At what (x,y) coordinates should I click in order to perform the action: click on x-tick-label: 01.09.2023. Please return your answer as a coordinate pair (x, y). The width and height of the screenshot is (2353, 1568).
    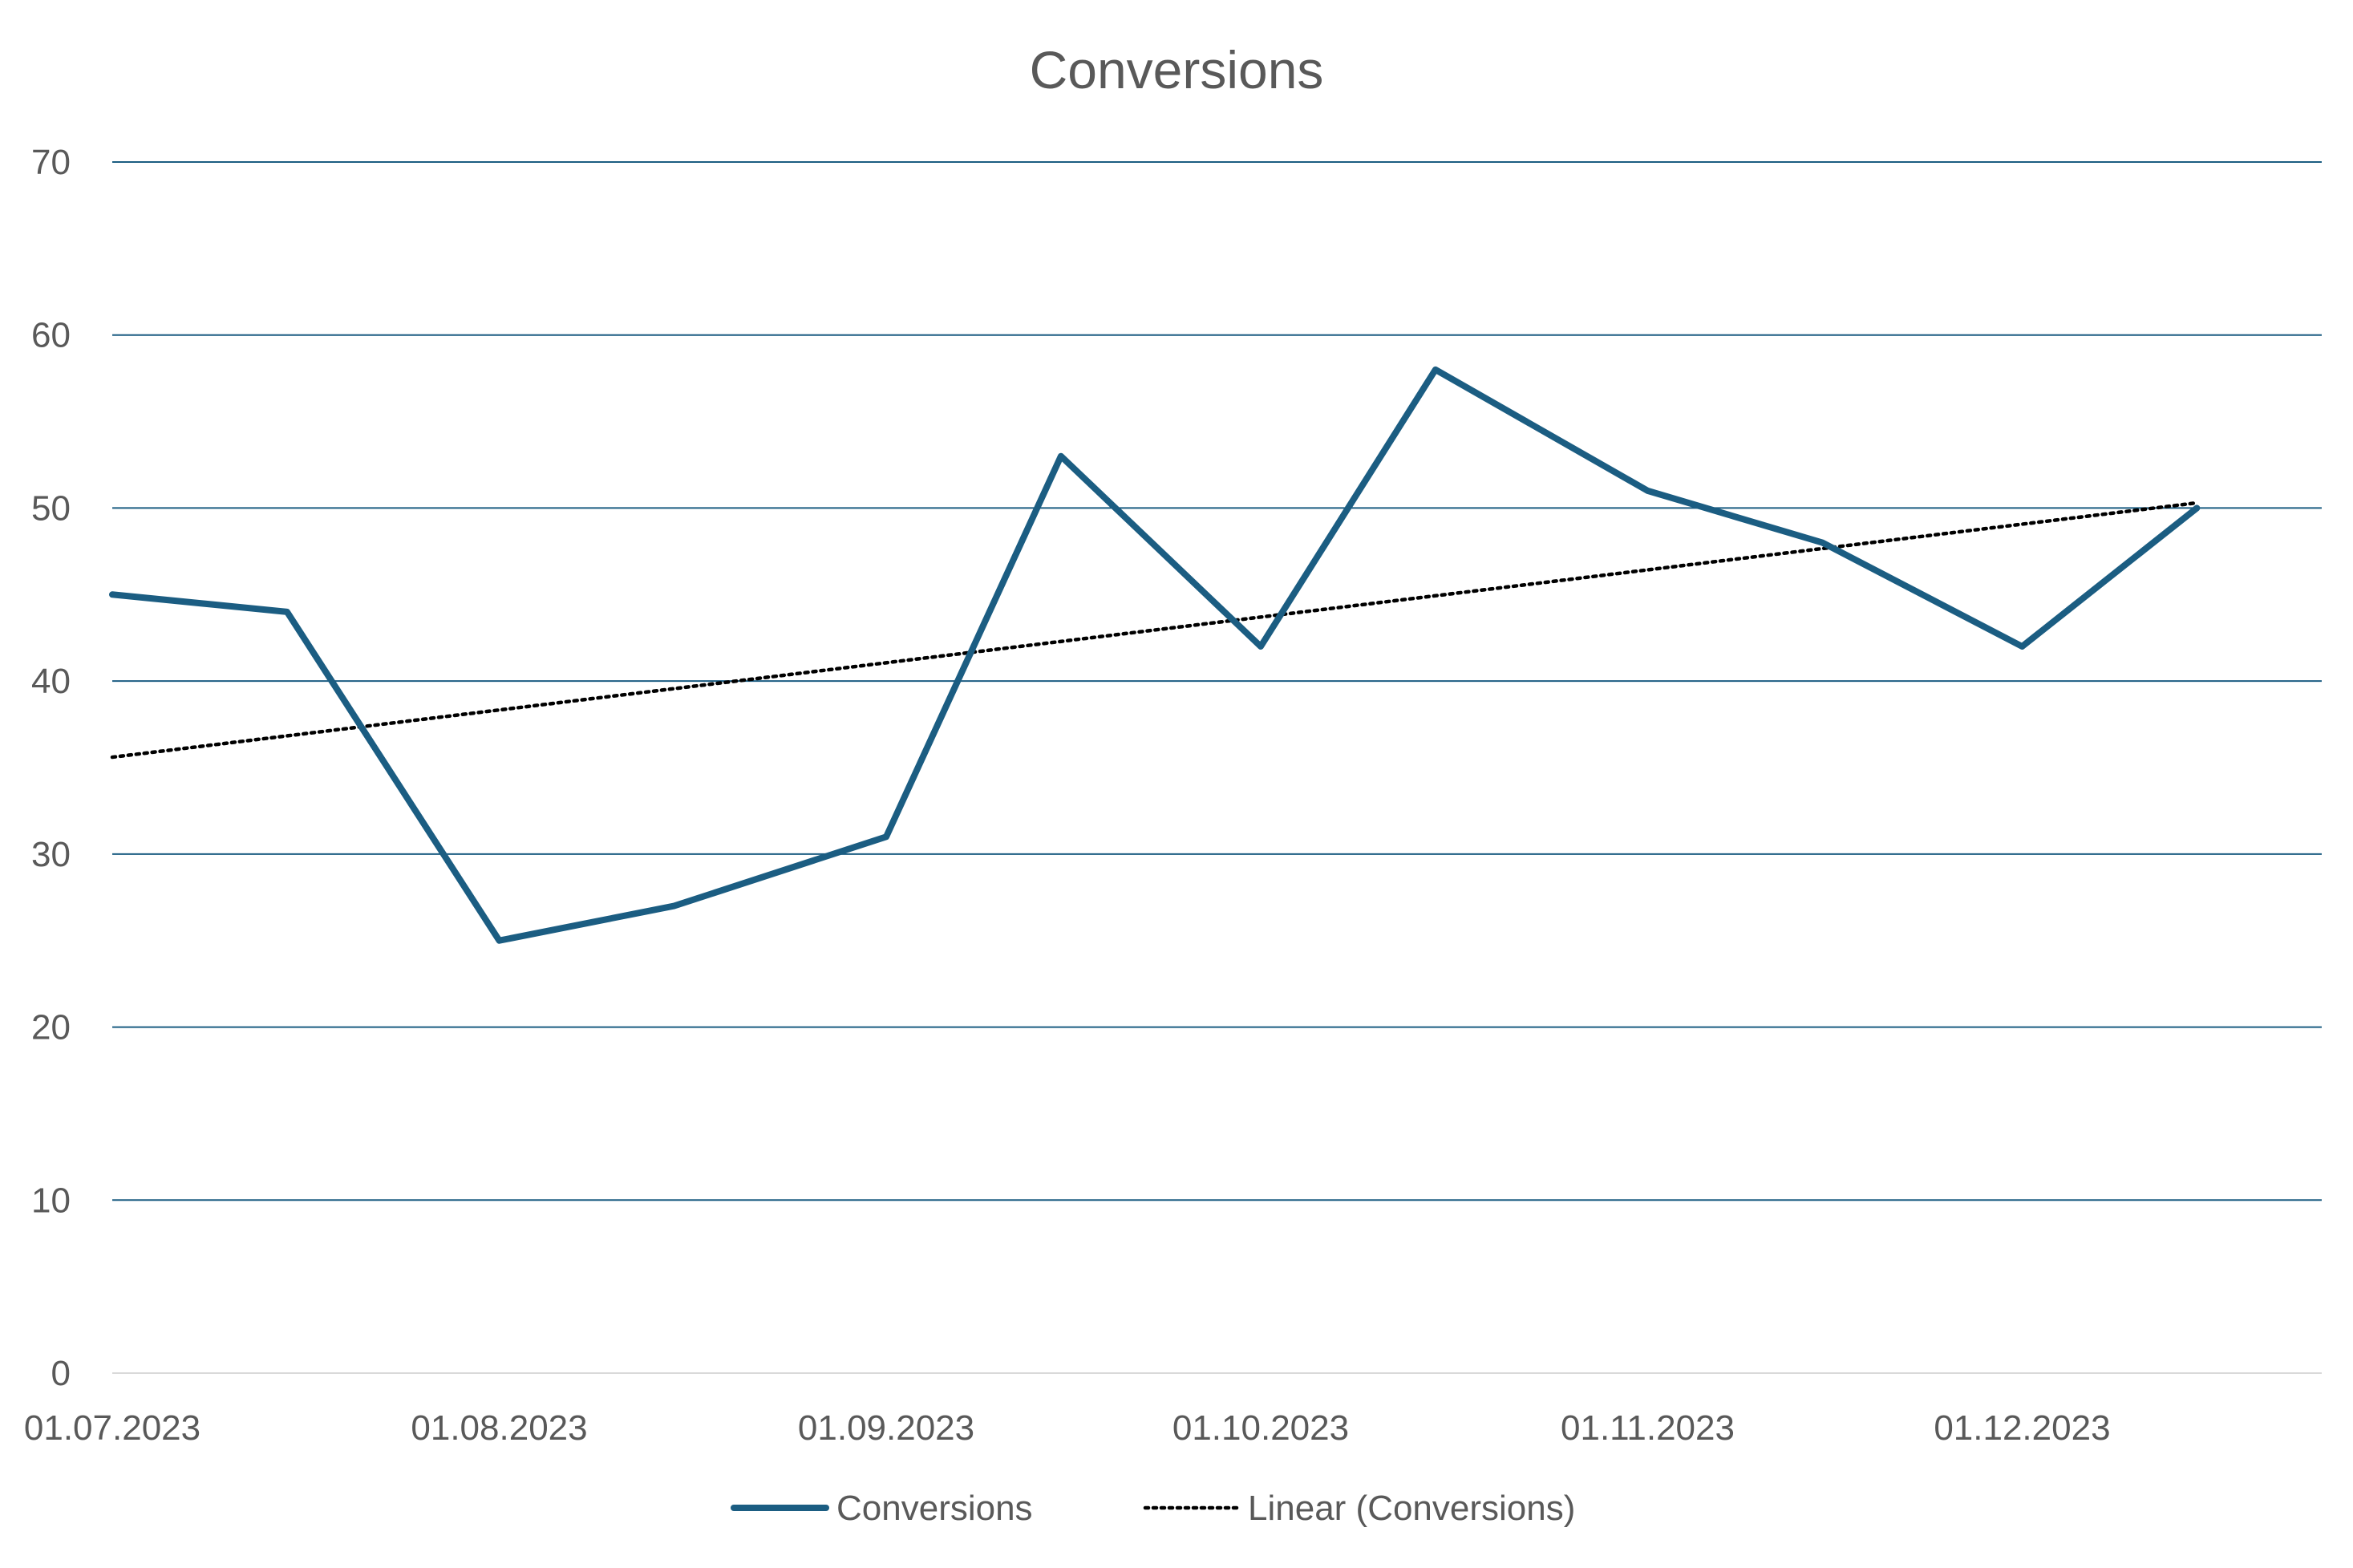
    Looking at the image, I should click on (886, 1428).